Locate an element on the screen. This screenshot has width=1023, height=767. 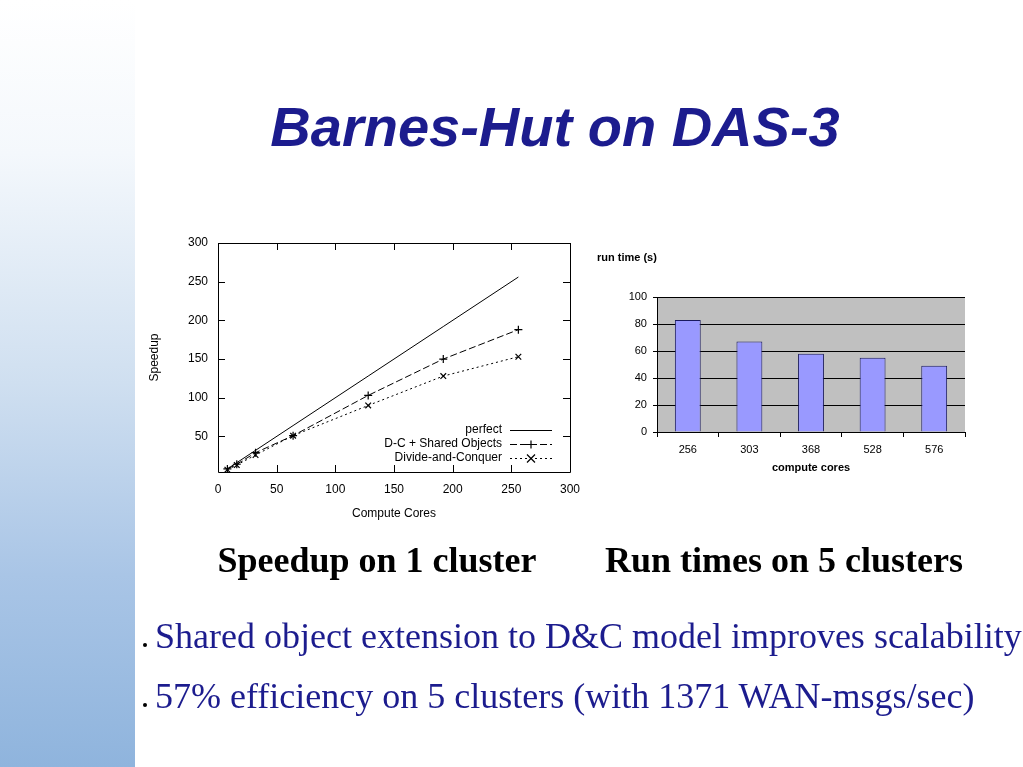
x-tick-label: 528 is located at coordinates (872, 448).